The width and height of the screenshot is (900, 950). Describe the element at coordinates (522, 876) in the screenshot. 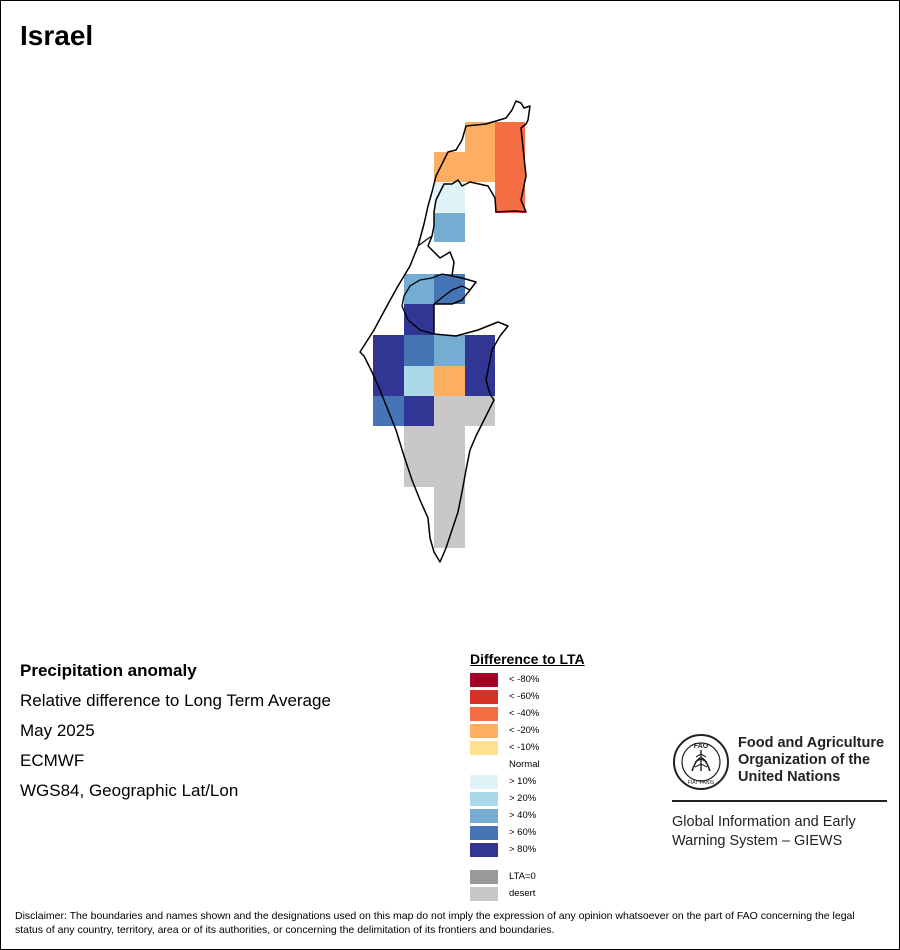

I see `legend-label: LTA=0` at that location.